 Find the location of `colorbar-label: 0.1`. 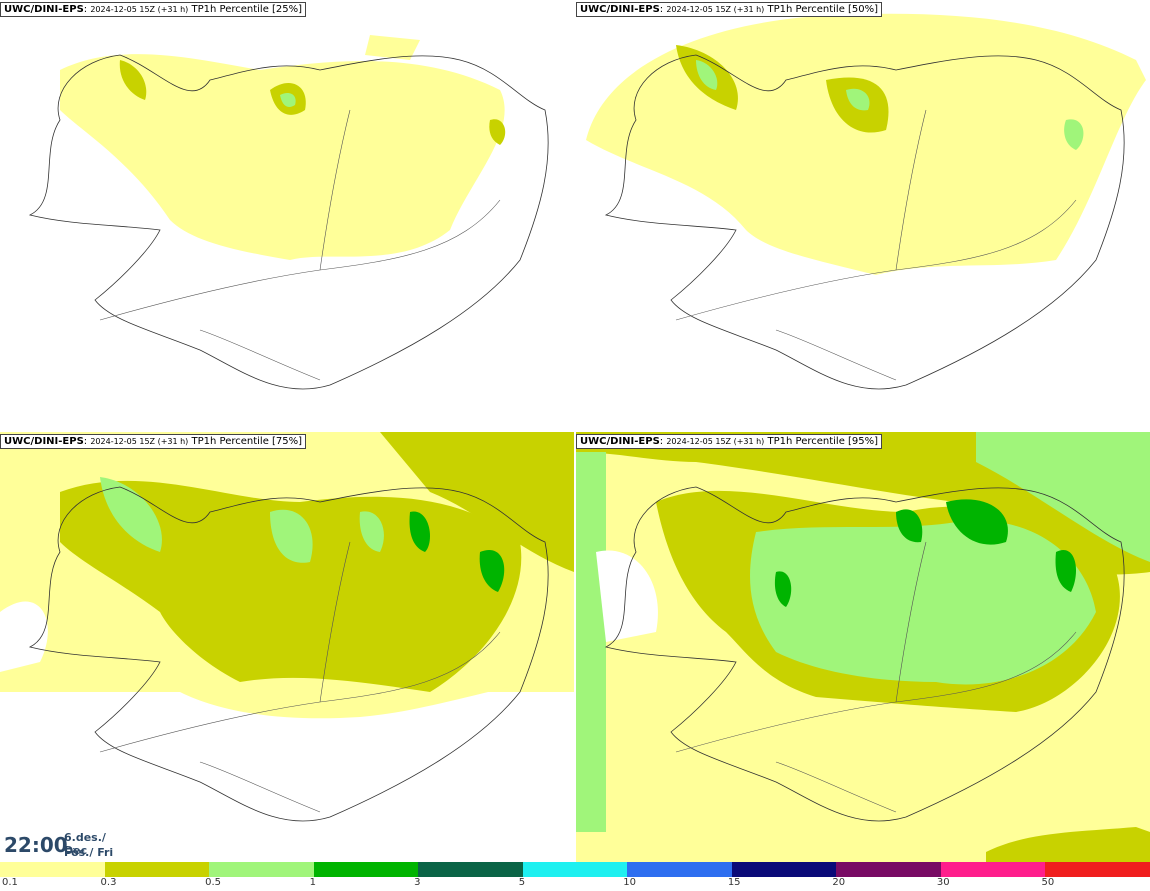

colorbar-label: 0.1 is located at coordinates (10, 882).